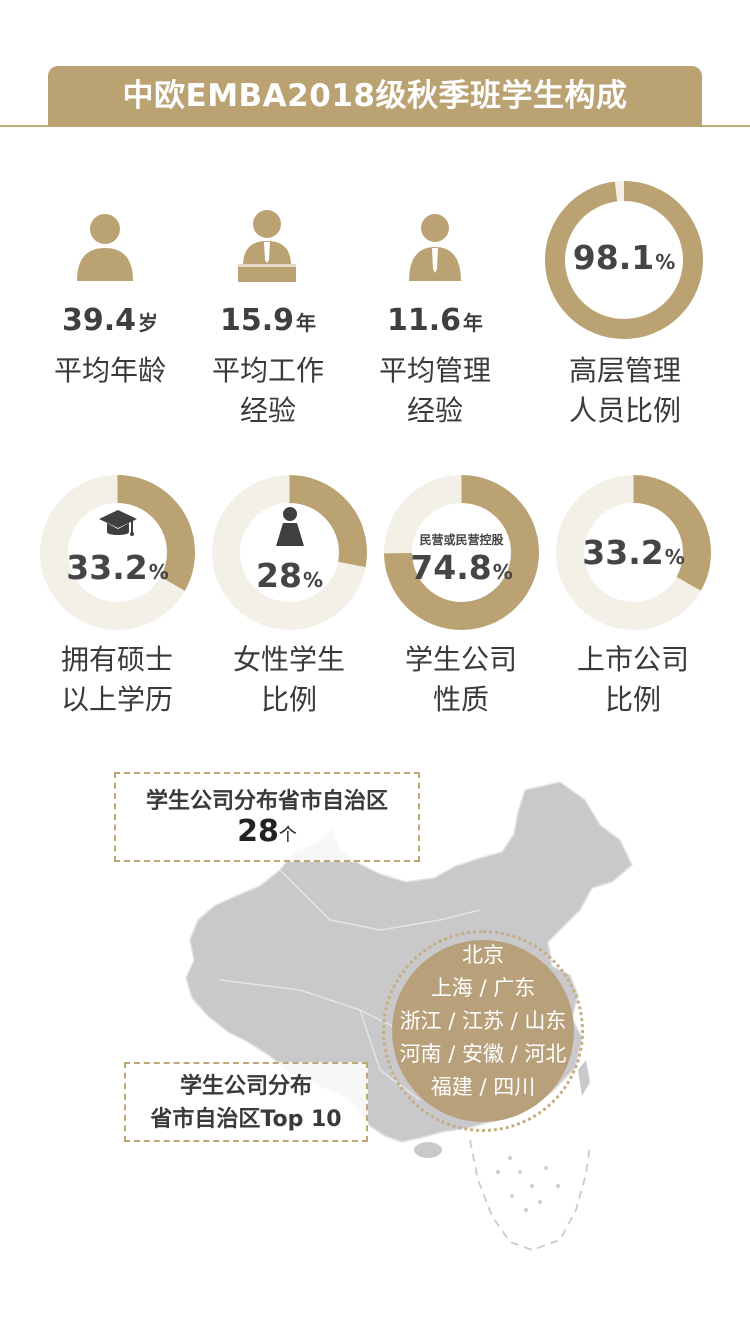 The height and width of the screenshot is (1331, 750). What do you see at coordinates (290, 526) in the screenshot?
I see `woman-icon` at bounding box center [290, 526].